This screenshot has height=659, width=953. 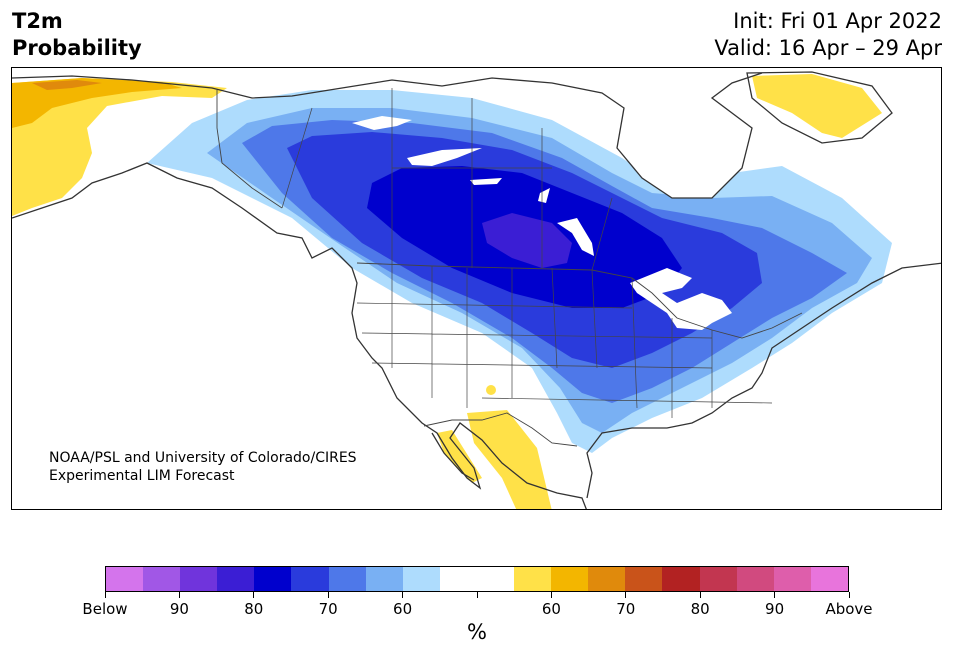 I want to click on colorbar-tick-label: Below, so click(x=105, y=609).